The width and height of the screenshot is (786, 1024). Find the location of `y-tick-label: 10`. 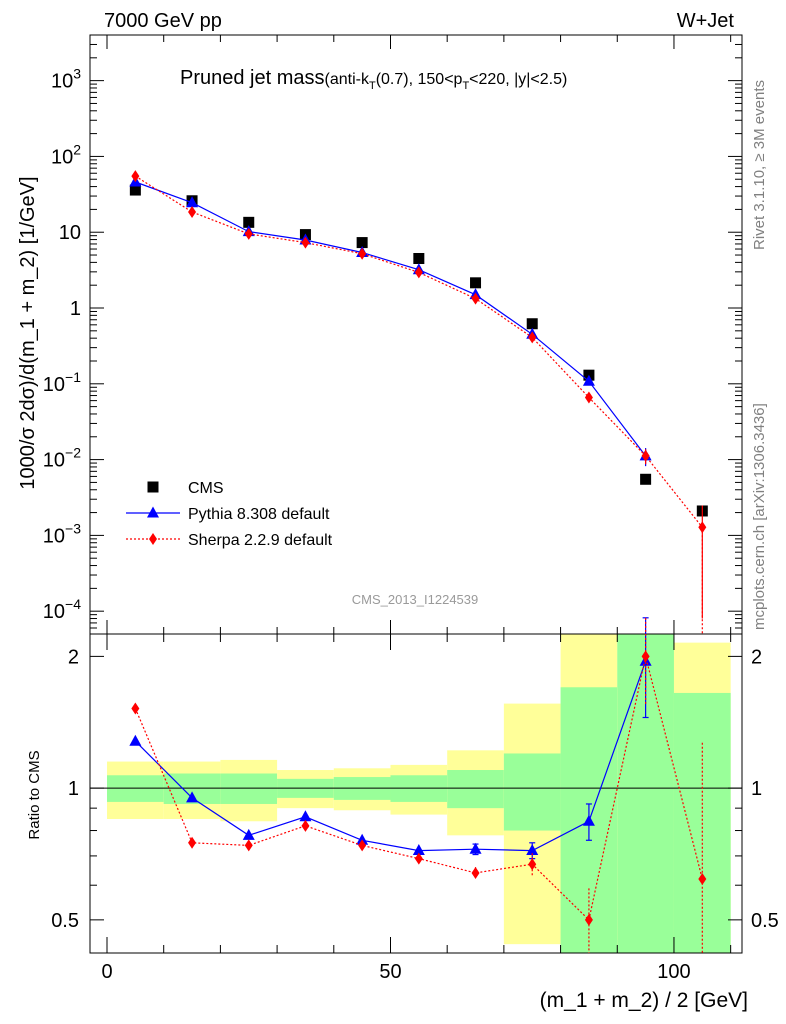

y-tick-label: 10 is located at coordinates (70, 233).